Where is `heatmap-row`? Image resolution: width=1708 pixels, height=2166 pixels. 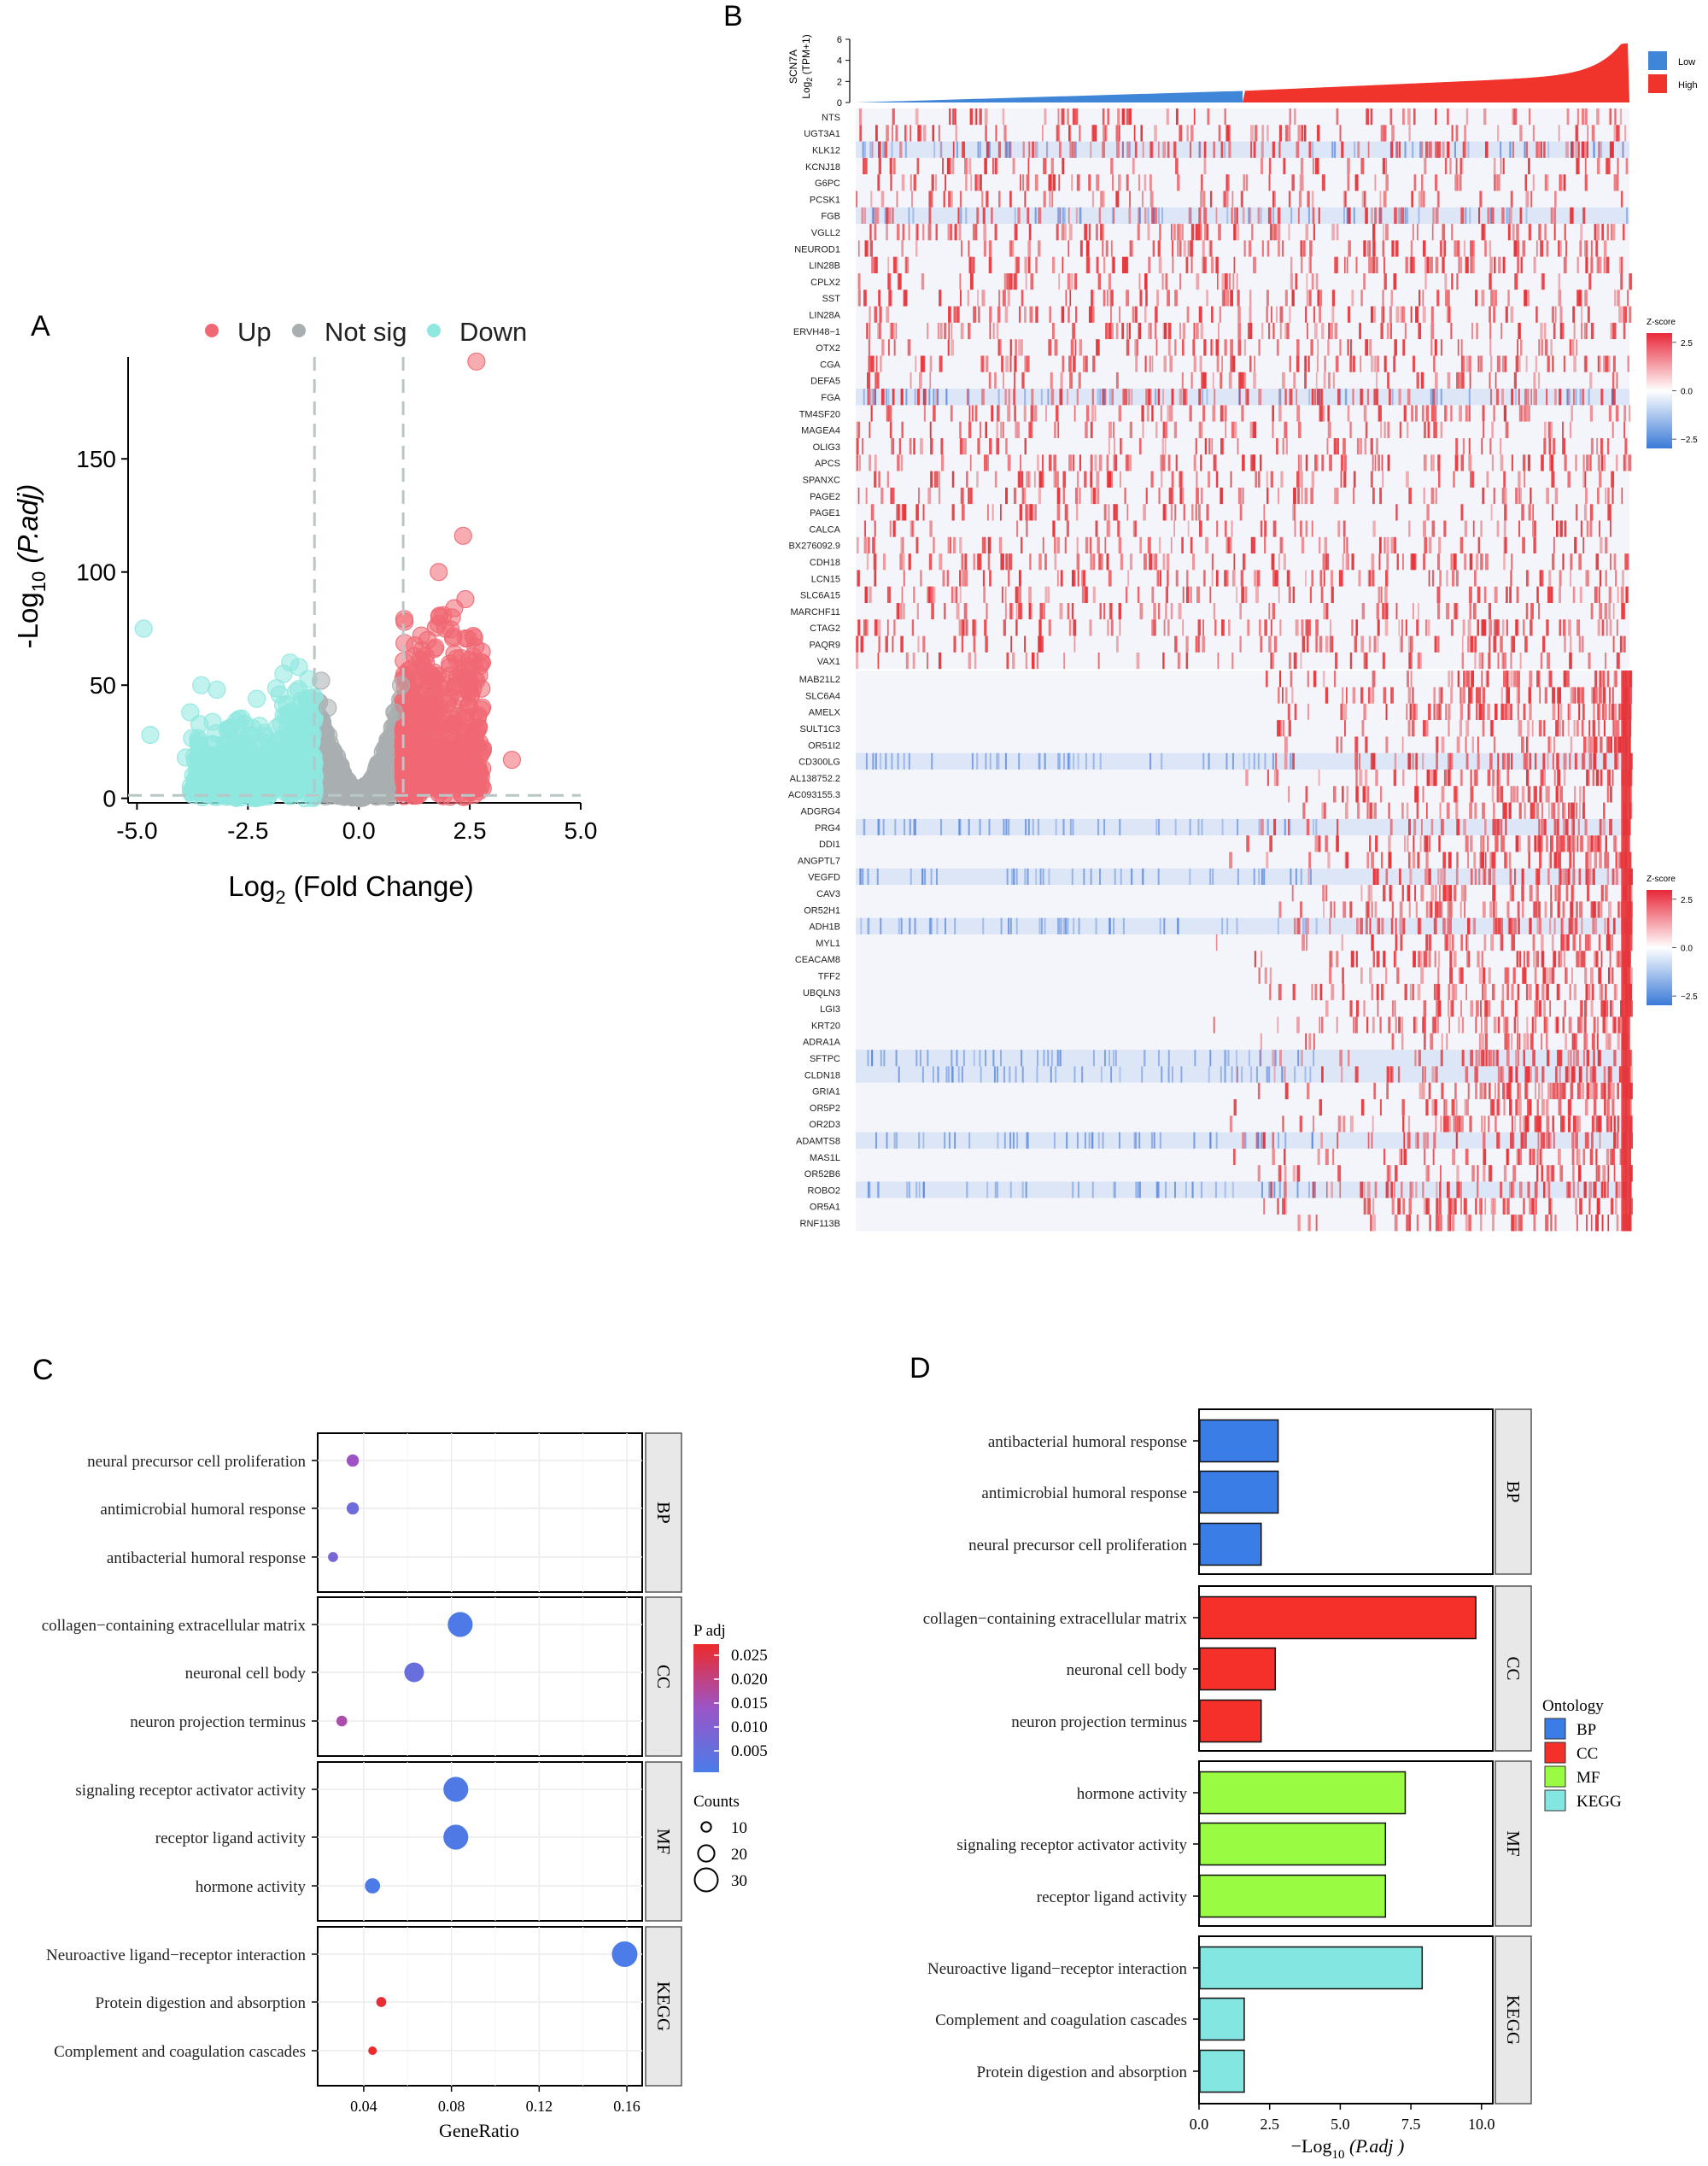
heatmap-row is located at coordinates (1242, 695).